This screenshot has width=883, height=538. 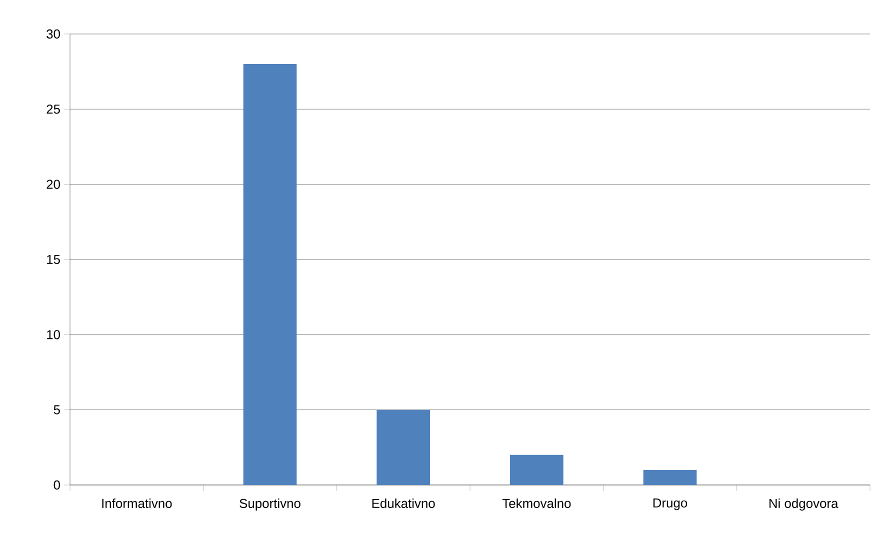 I want to click on x-tick-label: Ni odgovora, so click(x=803, y=504).